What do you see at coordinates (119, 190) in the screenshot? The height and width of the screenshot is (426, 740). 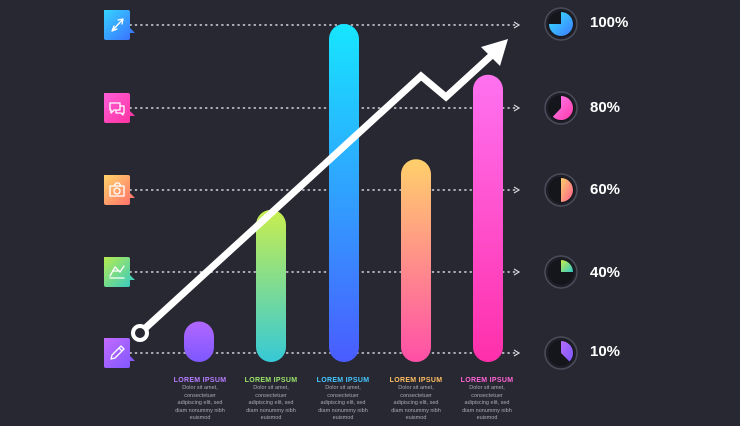 I see `camera-icon` at bounding box center [119, 190].